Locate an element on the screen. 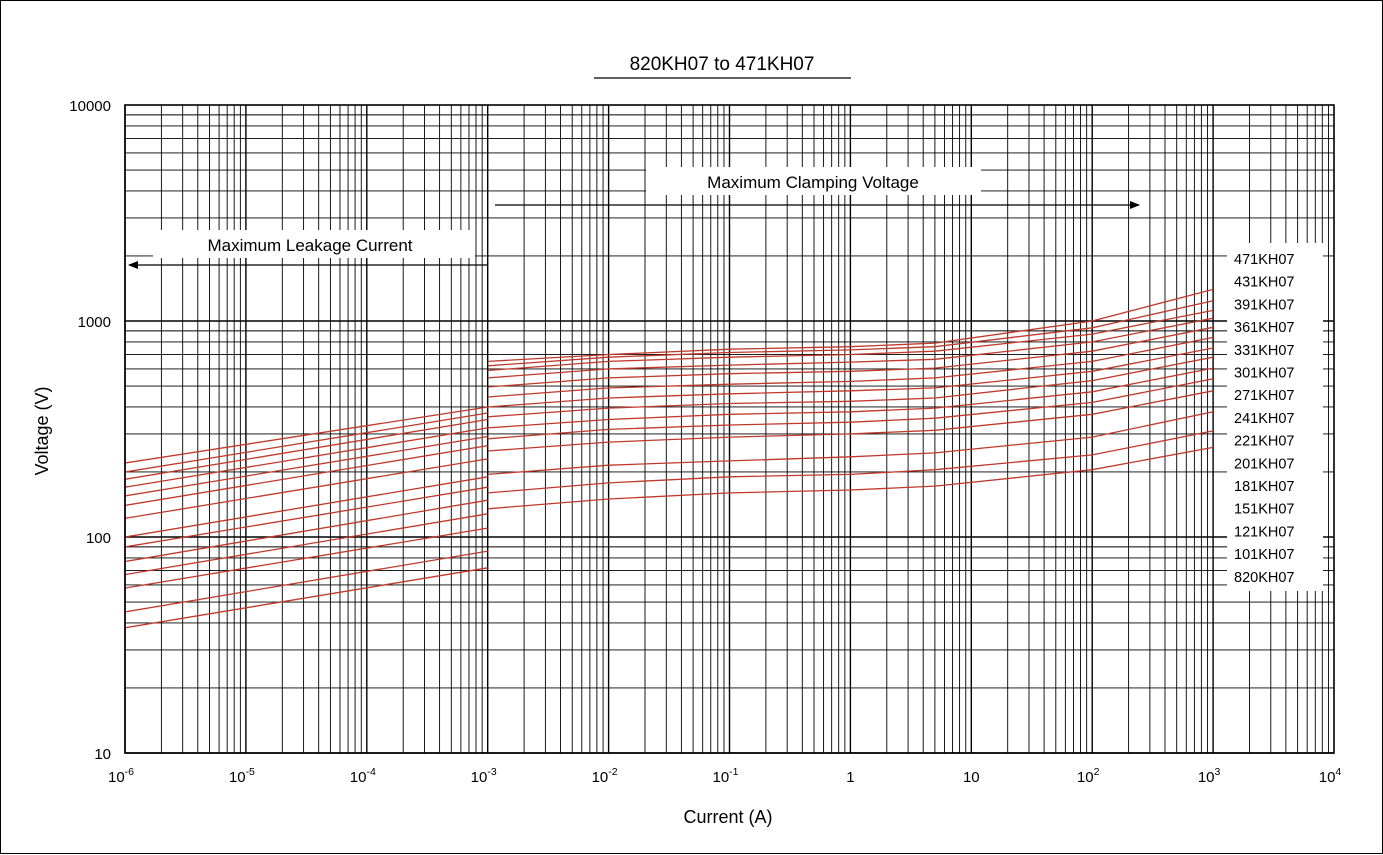  clamping-line-121KH07 is located at coordinates (850, 443).